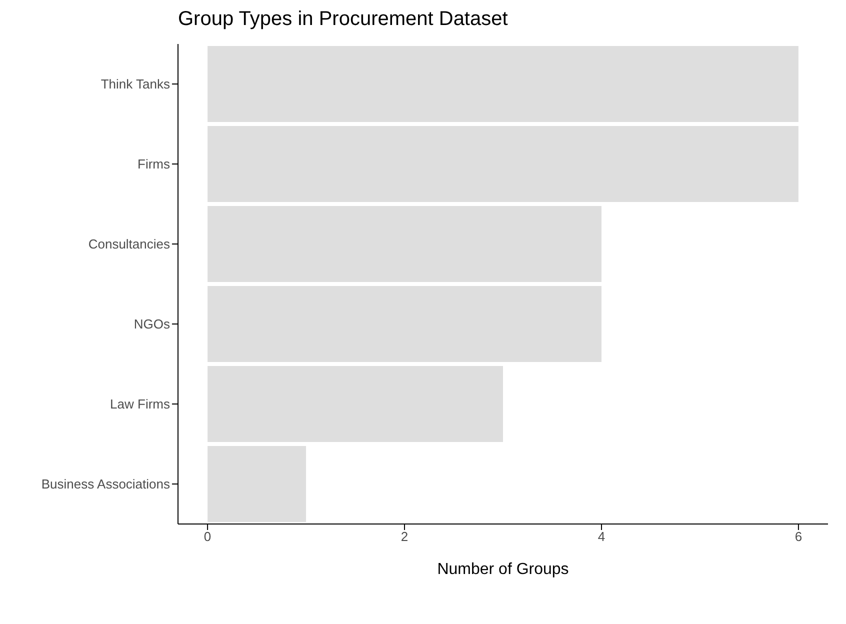 The height and width of the screenshot is (624, 846). What do you see at coordinates (404, 536) in the screenshot?
I see `x-tick-label: 2` at bounding box center [404, 536].